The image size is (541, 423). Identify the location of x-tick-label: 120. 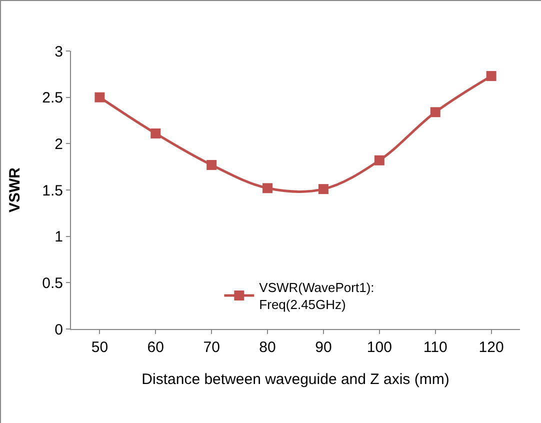
(491, 347).